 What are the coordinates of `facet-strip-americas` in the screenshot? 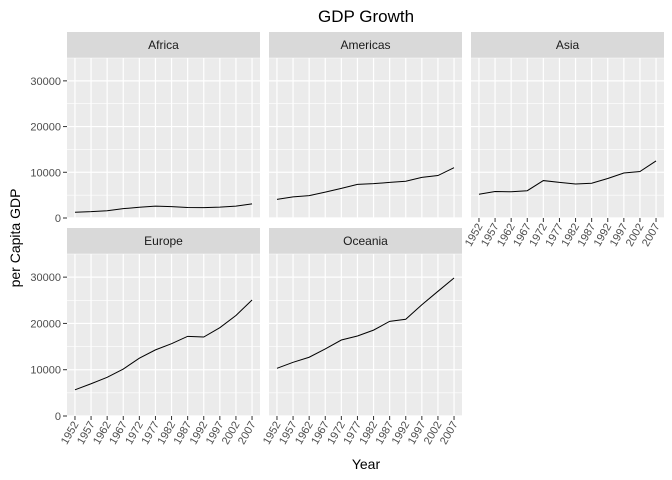 It's located at (365, 45).